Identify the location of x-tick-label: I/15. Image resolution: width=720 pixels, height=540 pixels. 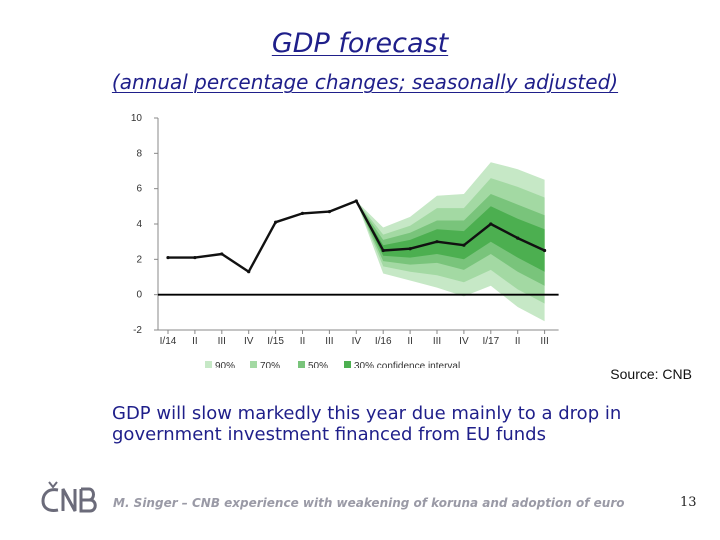
(275, 341).